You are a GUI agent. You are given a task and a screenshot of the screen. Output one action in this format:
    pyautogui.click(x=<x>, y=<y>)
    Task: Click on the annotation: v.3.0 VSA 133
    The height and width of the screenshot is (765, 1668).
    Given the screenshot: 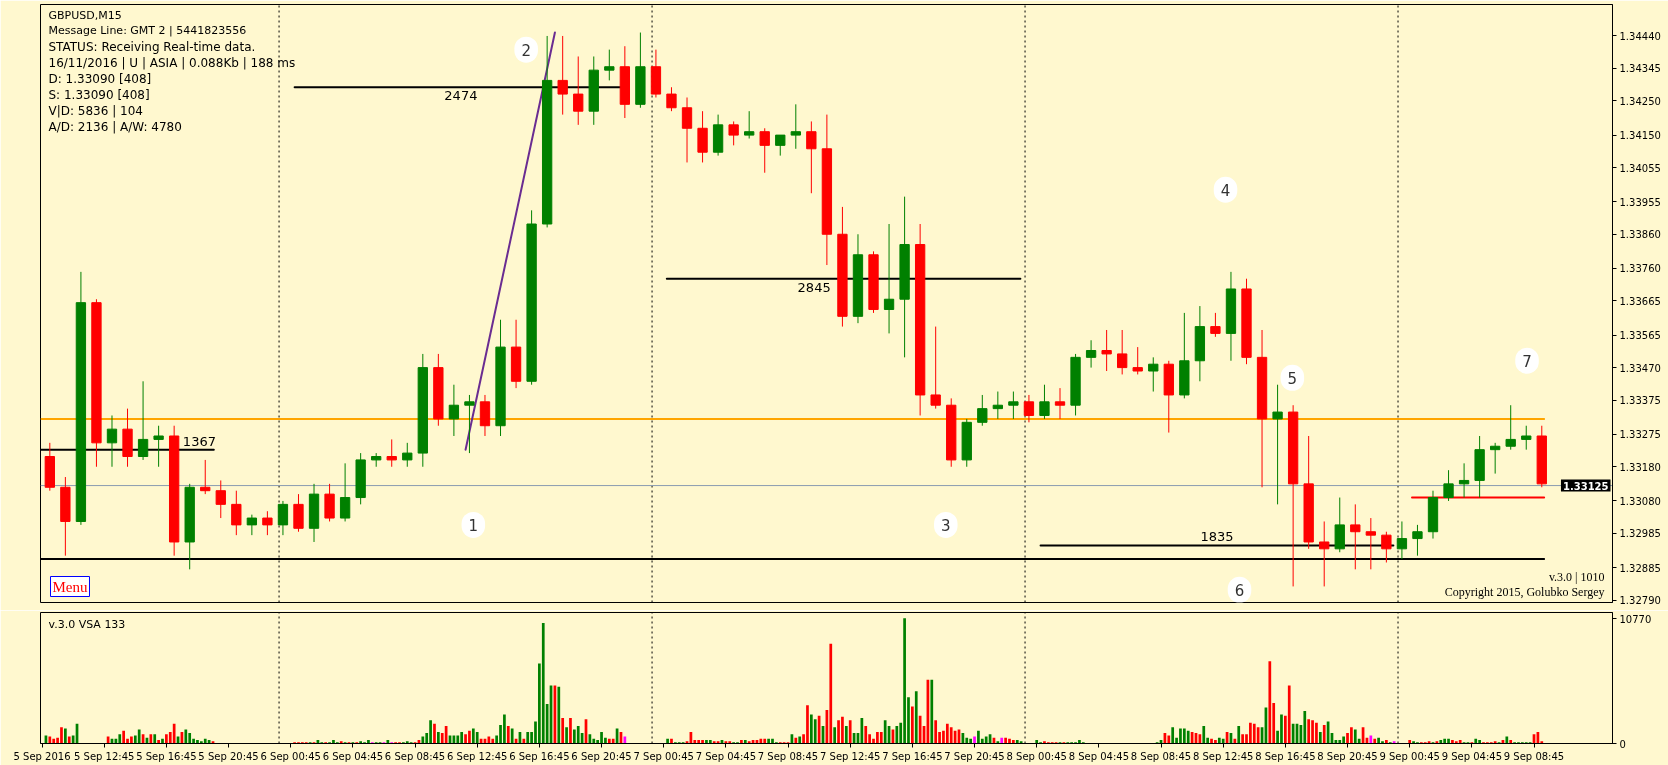 What is the action you would take?
    pyautogui.click(x=87, y=624)
    